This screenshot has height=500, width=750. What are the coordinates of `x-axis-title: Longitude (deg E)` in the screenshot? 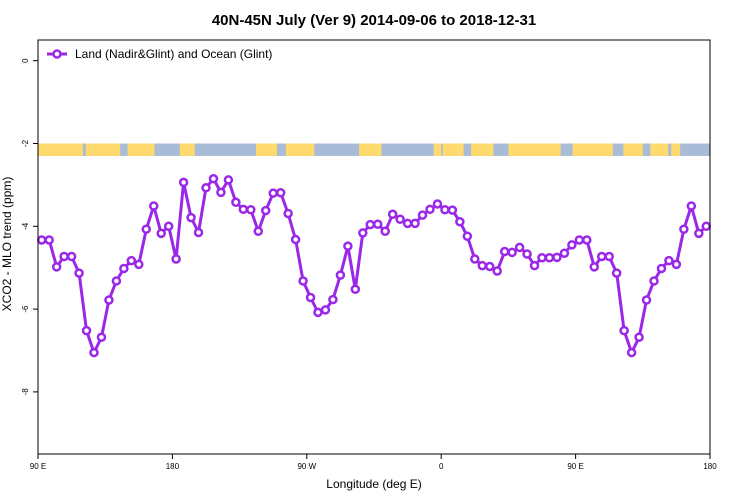 It's located at (373, 484).